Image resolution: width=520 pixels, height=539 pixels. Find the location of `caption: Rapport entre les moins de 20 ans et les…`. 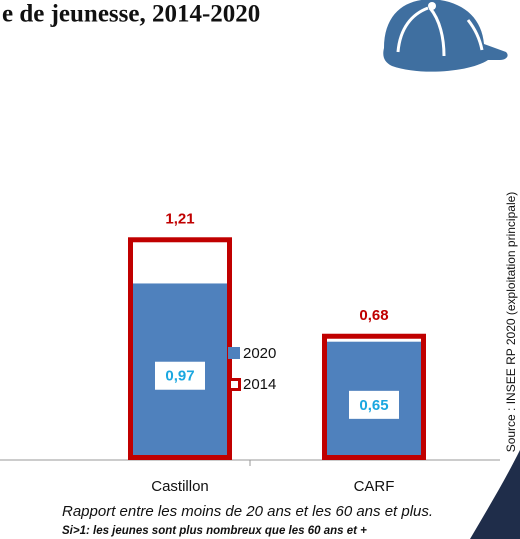

caption: Rapport entre les moins de 20 ans et les… is located at coordinates (247, 511).